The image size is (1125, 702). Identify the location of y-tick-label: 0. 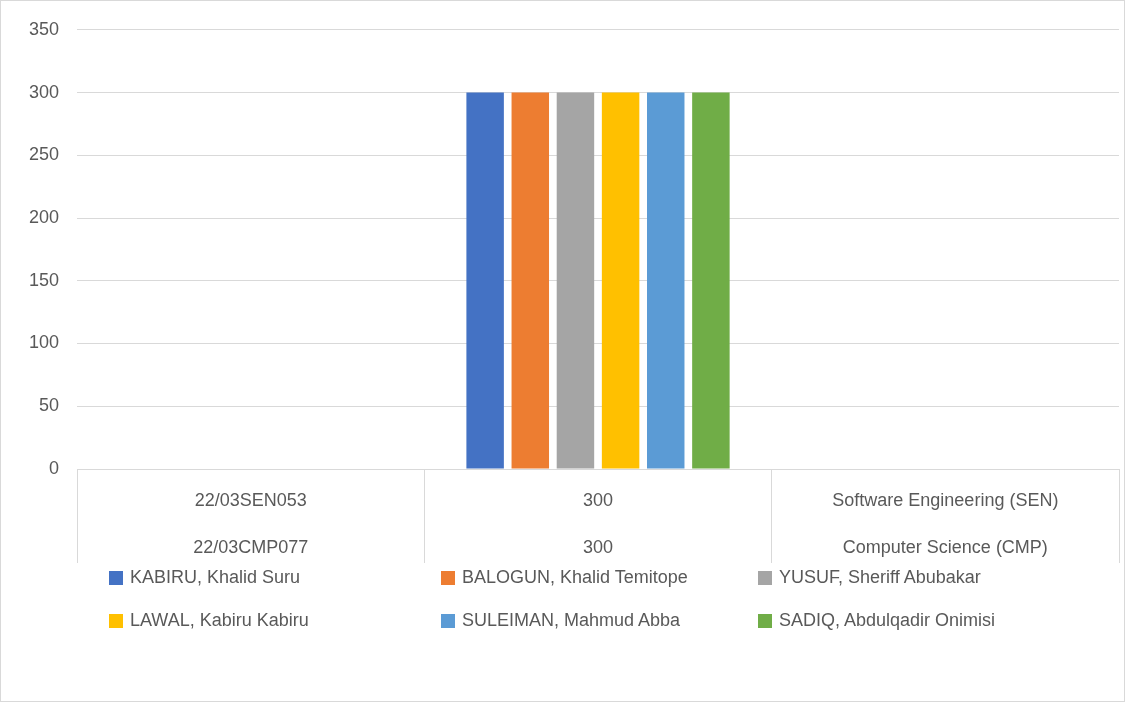
(54, 467).